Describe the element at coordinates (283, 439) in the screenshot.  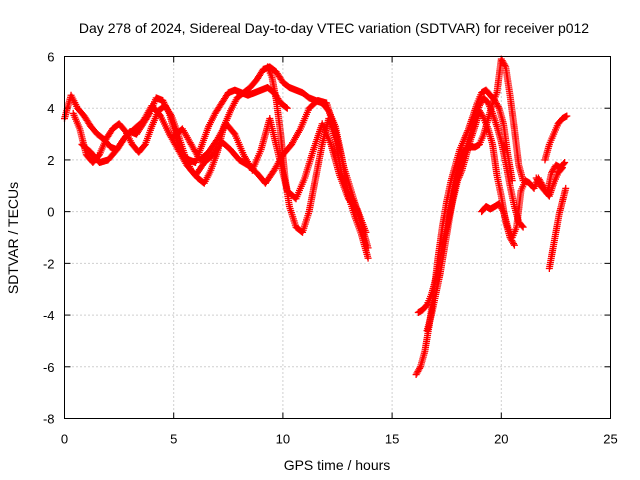
I see `x-tick-label: 10` at that location.